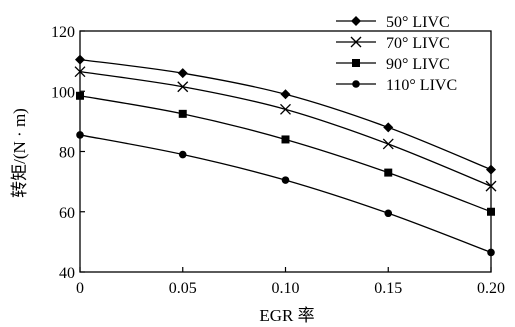 This screenshot has width=515, height=327. What do you see at coordinates (418, 64) in the screenshot?
I see `legend-label: 90° LIVC` at bounding box center [418, 64].